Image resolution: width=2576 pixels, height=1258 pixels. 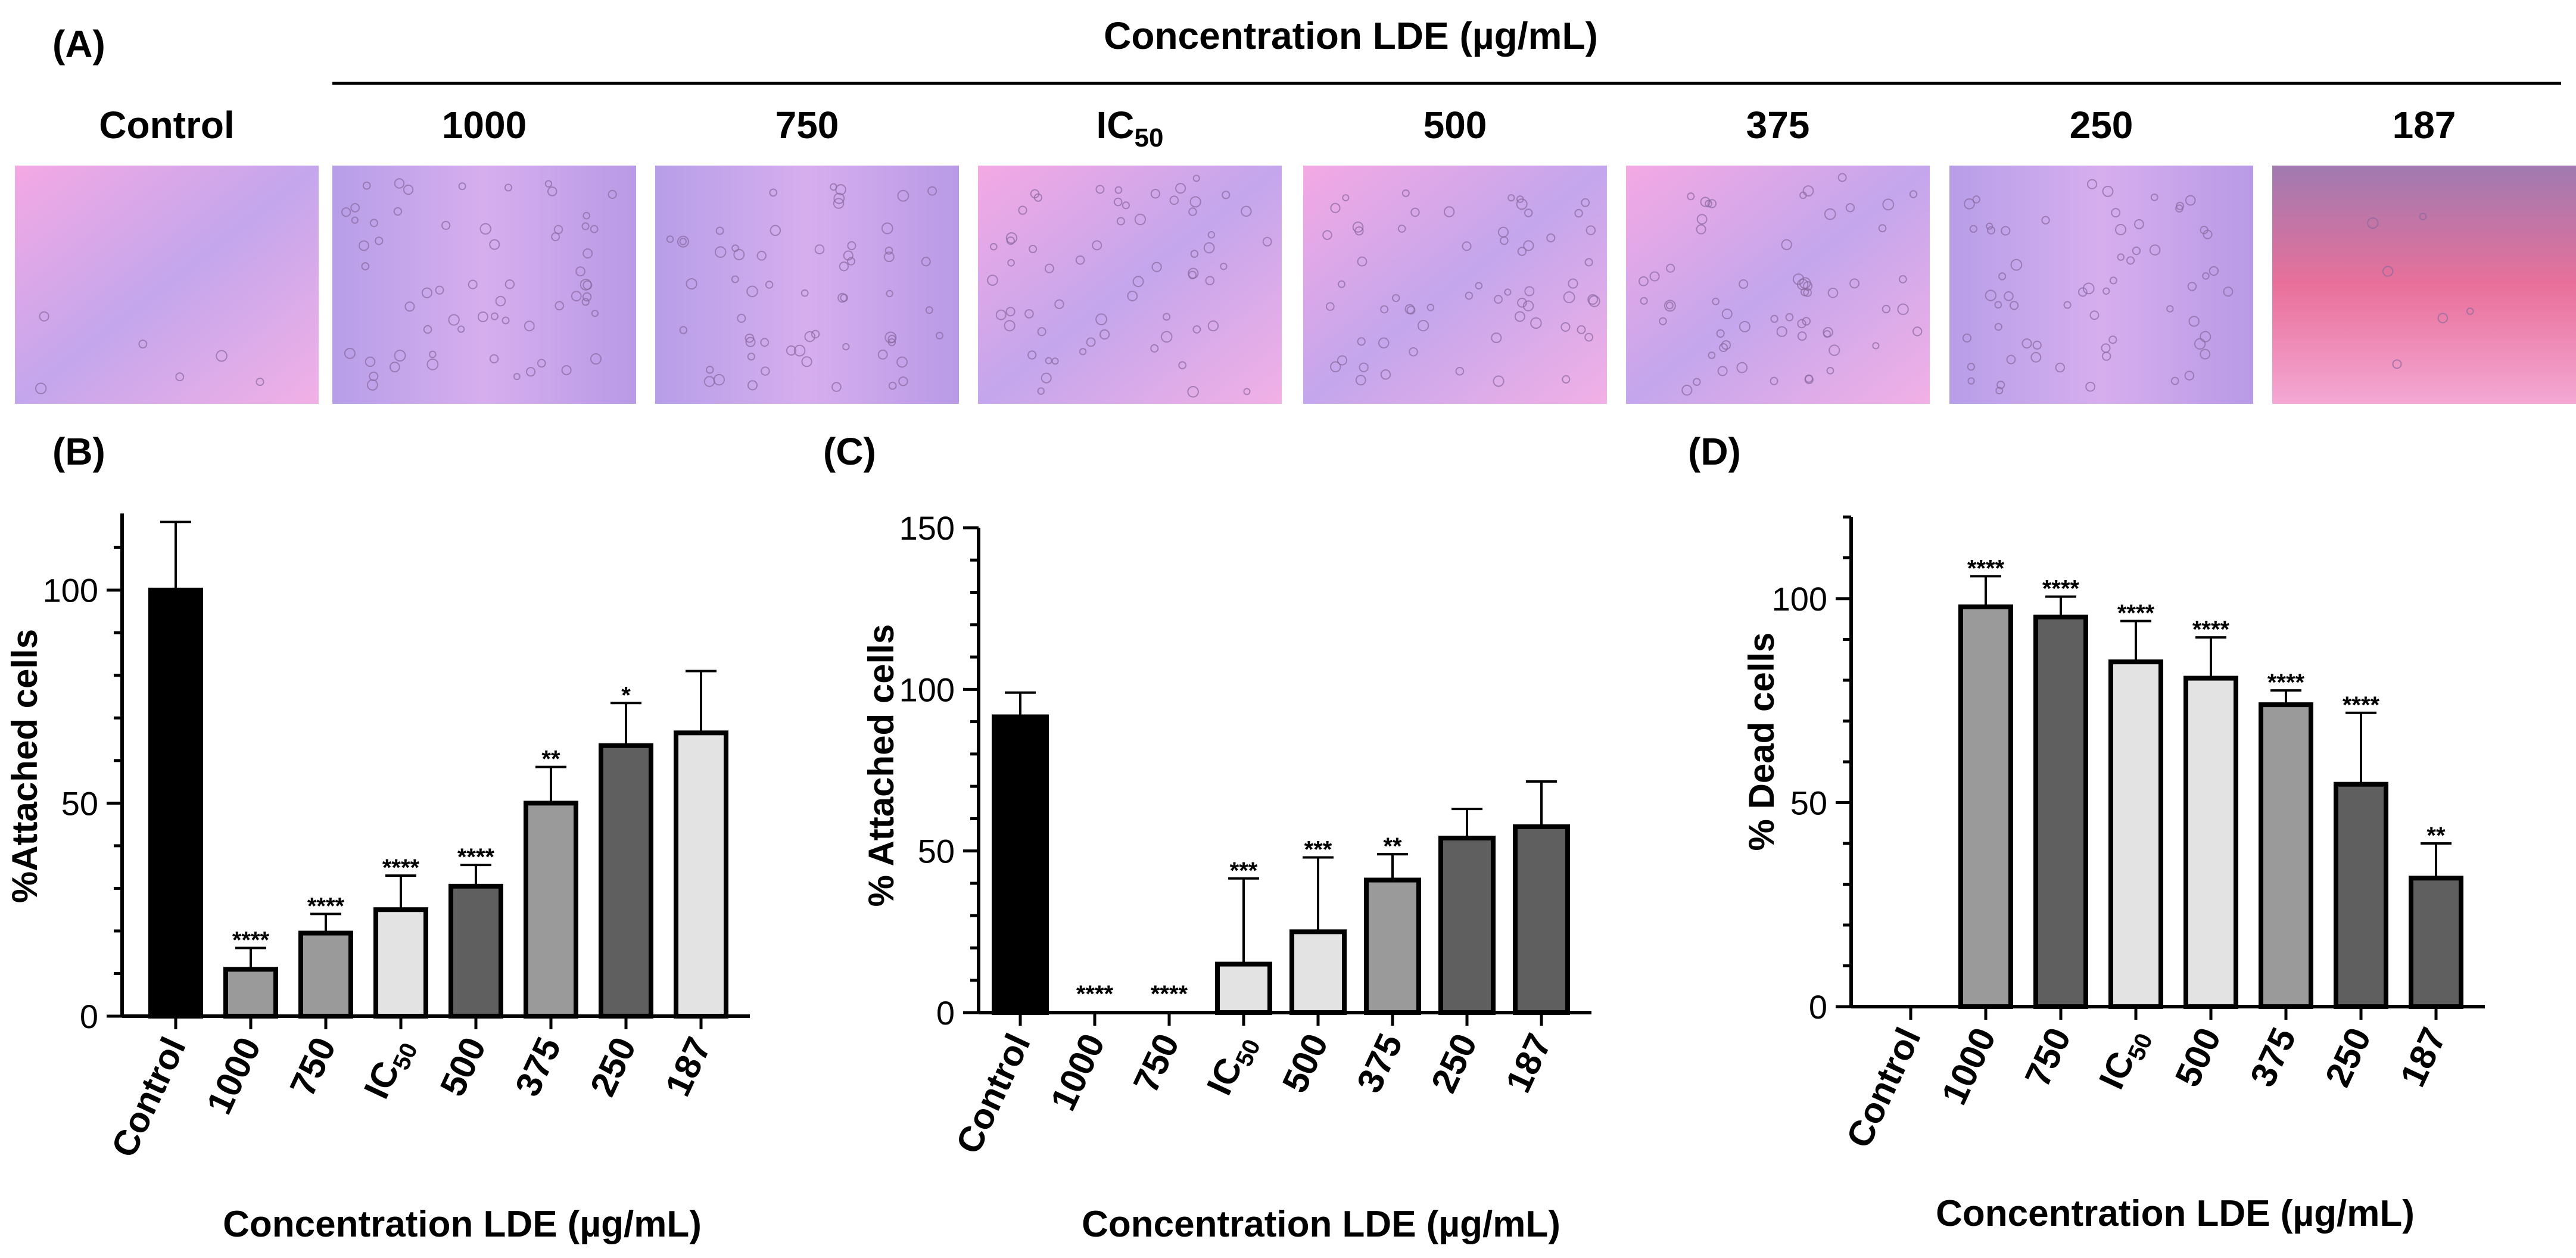 I want to click on y-axis-label: %Attached cells, so click(x=25, y=766).